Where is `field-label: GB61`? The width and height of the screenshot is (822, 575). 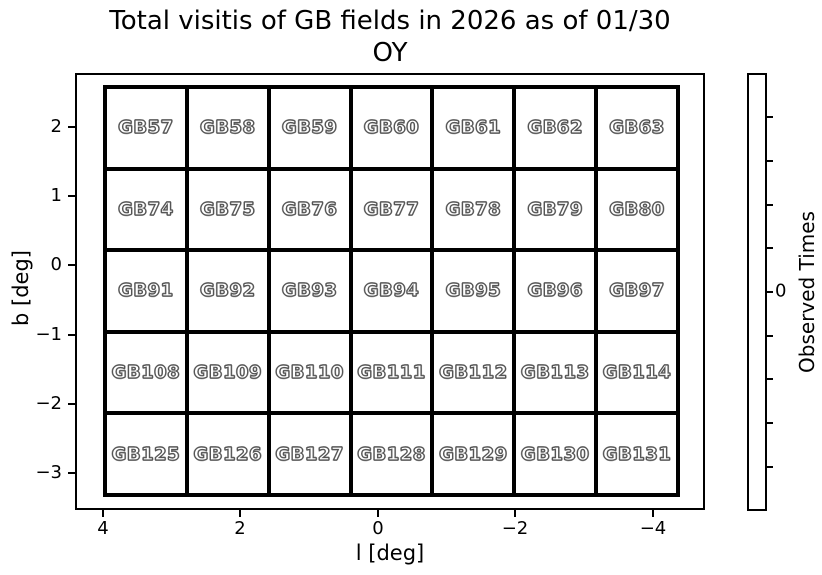
field-label: GB61 is located at coordinates (473, 128).